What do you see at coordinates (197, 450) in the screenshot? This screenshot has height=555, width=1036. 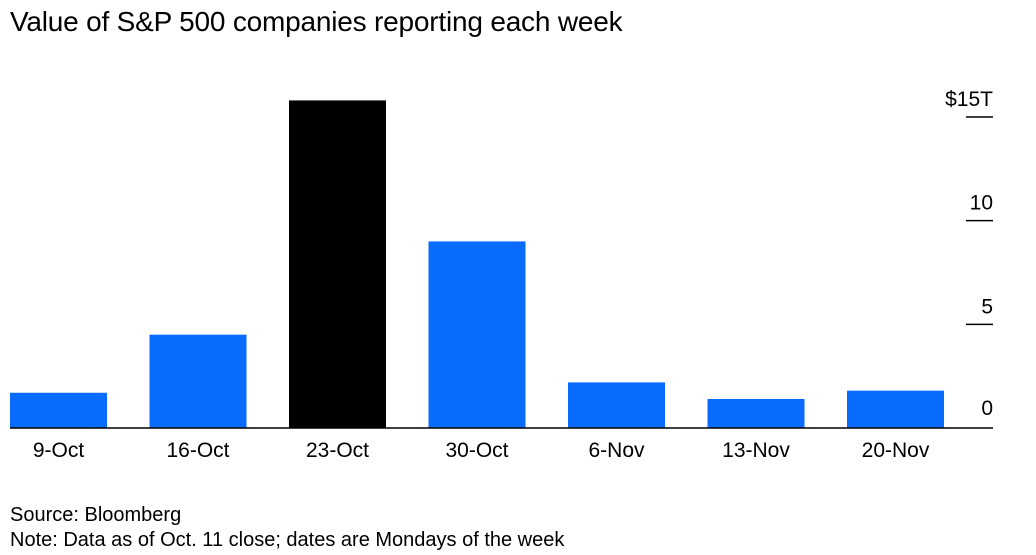 I see `x-tick-label: 16-Oct` at bounding box center [197, 450].